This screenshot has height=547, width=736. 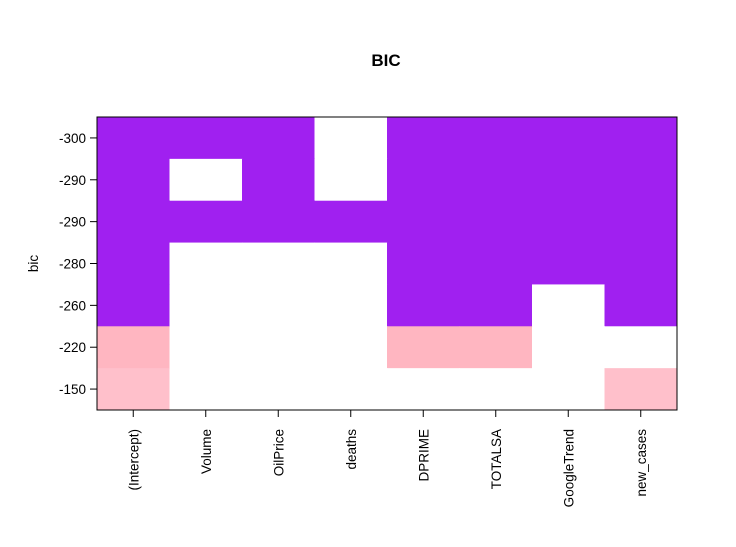 I want to click on y-tick-label-0: -300, so click(x=72, y=138).